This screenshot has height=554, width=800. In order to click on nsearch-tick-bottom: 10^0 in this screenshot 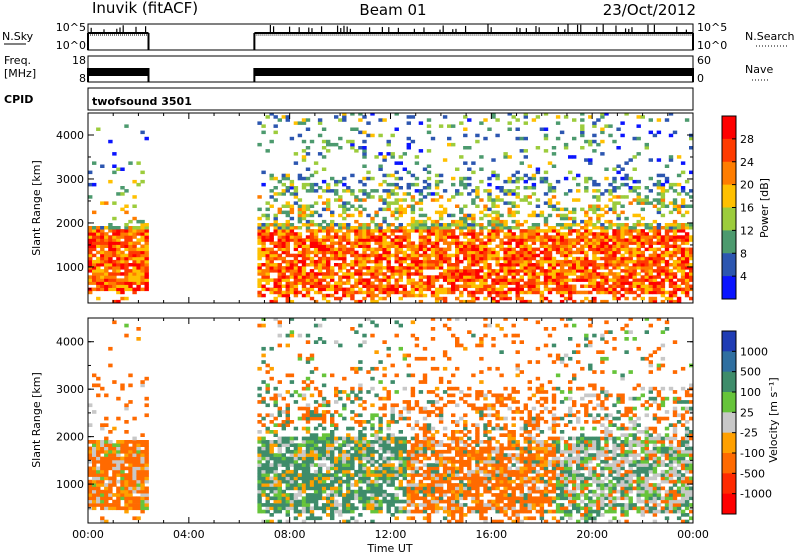, I will do `click(712, 45)`.